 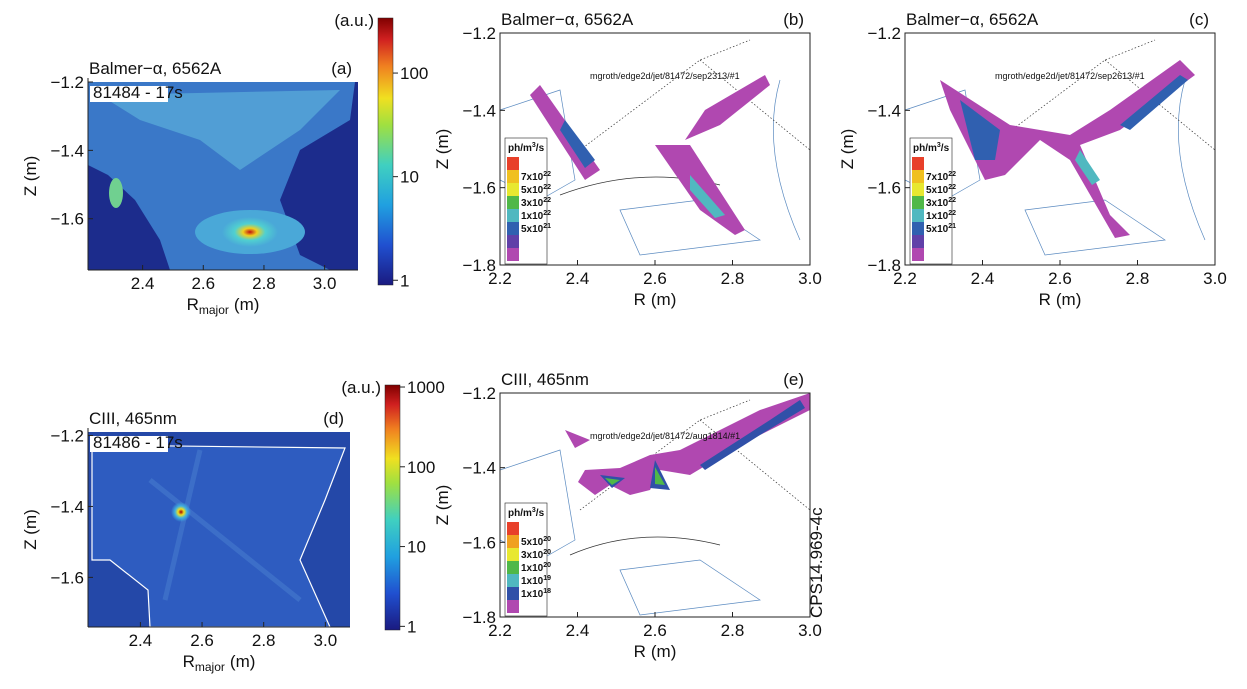 What do you see at coordinates (793, 379) in the screenshot?
I see `panel-label: (e)` at bounding box center [793, 379].